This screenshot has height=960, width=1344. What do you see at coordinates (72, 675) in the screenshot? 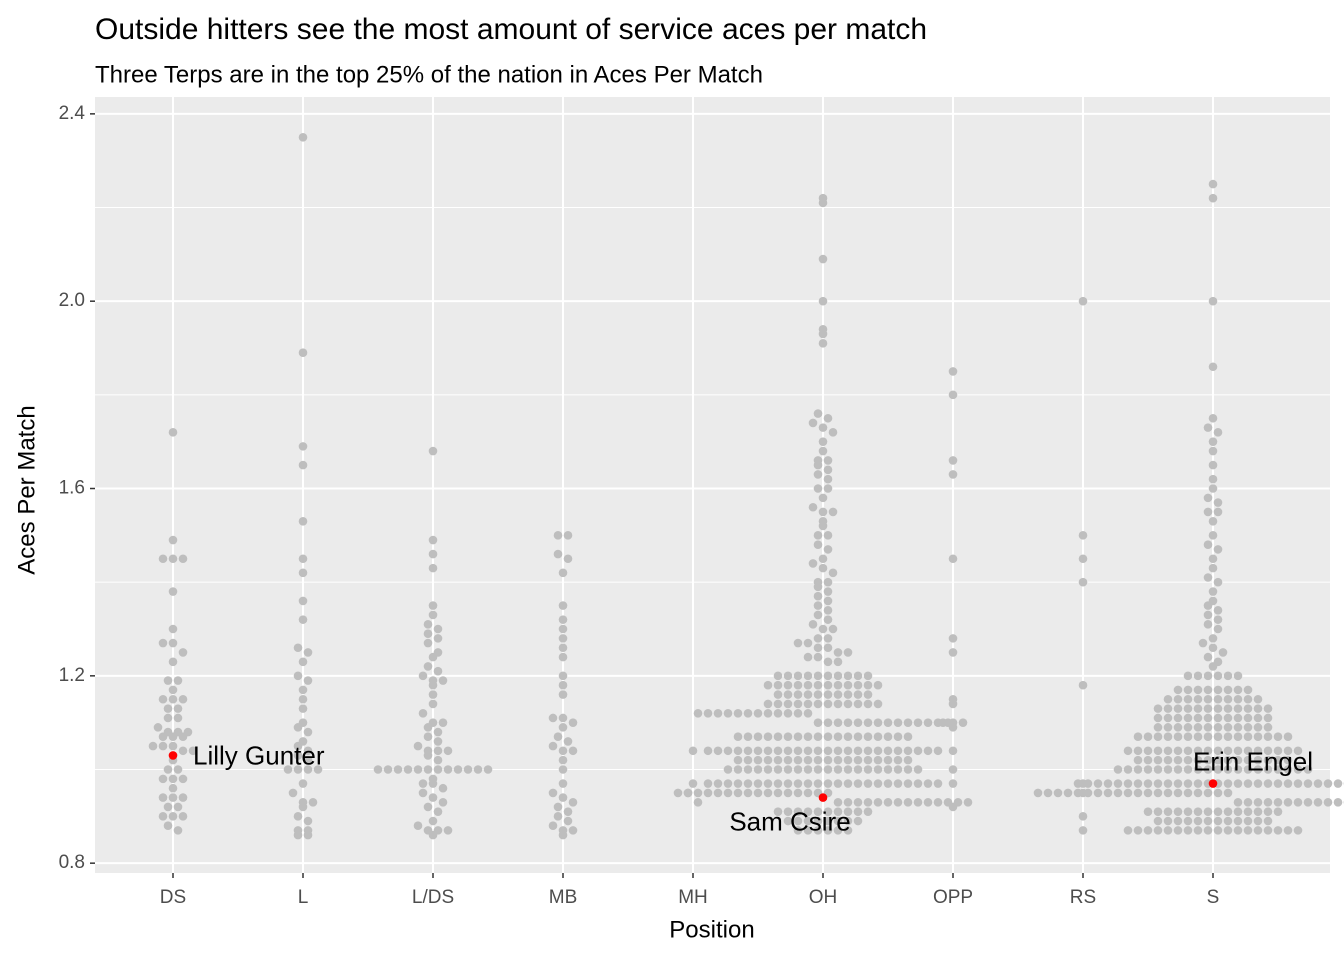
I see `y-tick-label: 1.2` at bounding box center [72, 675].